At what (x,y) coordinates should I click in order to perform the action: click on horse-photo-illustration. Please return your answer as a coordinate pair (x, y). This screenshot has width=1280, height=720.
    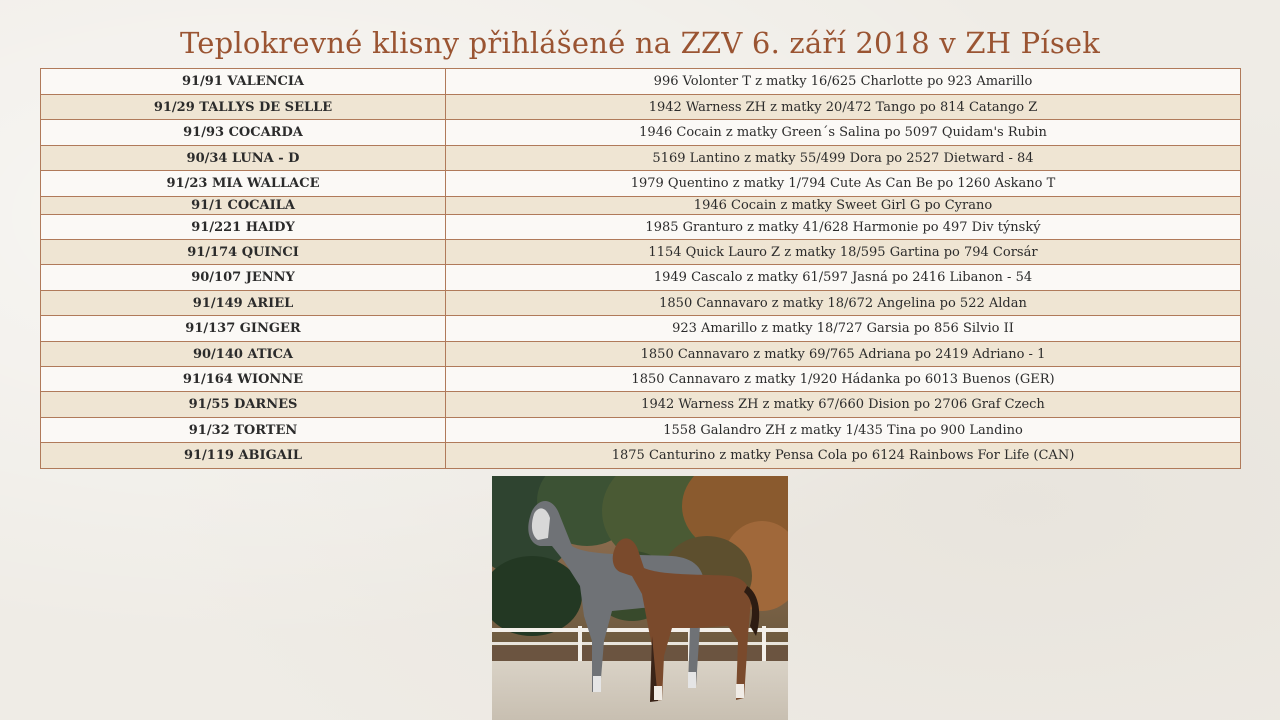
    Looking at the image, I should click on (640, 598).